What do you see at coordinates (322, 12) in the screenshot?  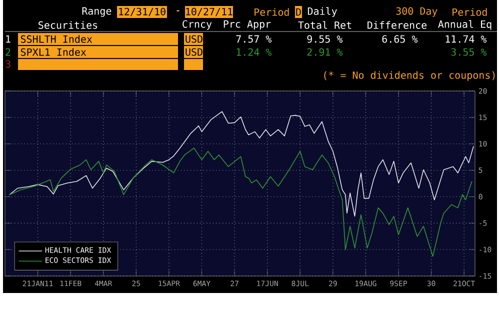 I see `text: Daily` at bounding box center [322, 12].